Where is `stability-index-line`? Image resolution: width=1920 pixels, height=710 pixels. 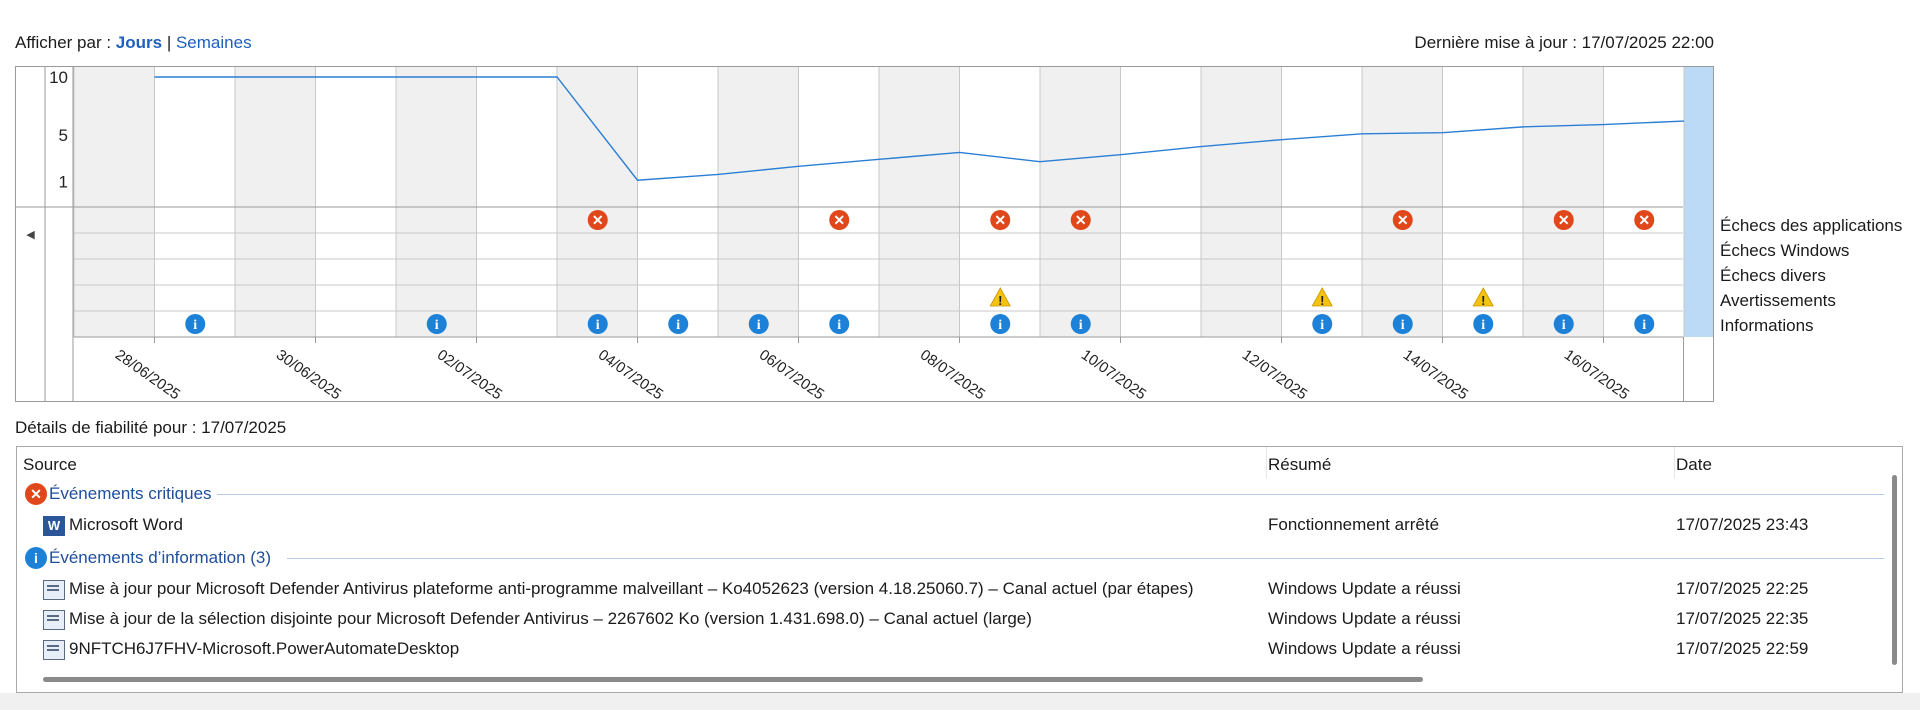 stability-index-line is located at coordinates (919, 128).